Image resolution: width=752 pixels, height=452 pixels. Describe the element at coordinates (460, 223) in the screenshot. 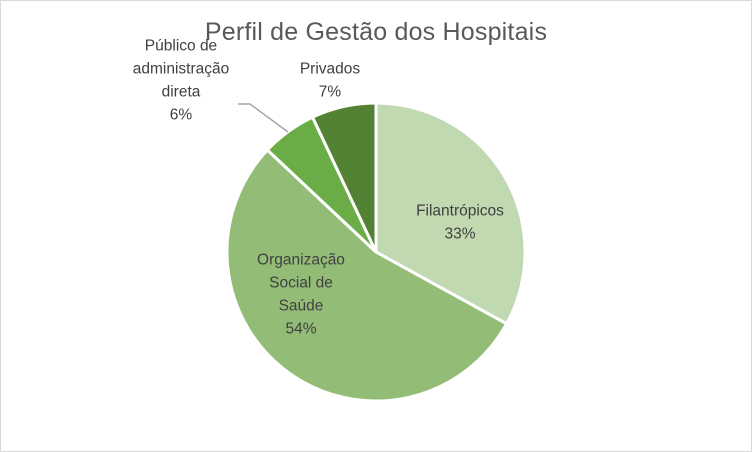

I see `slice-label-0: Filantrópicos 33%` at that location.